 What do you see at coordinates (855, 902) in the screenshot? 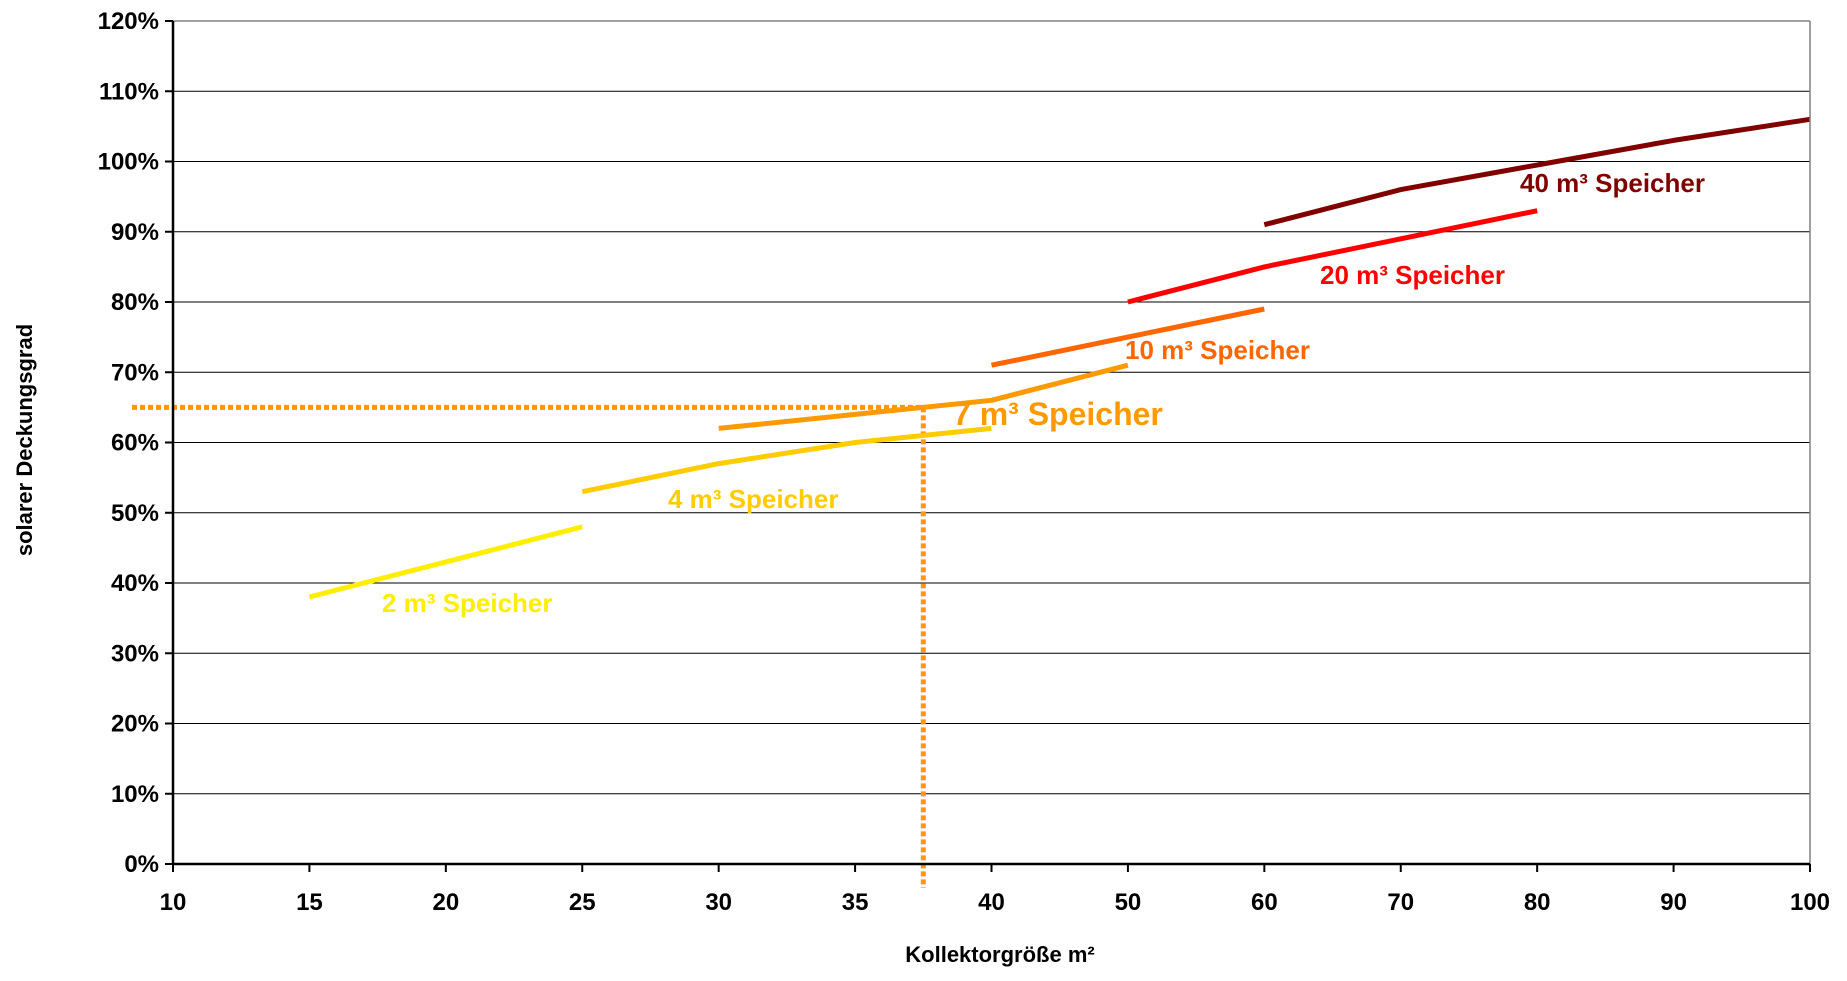
I see `x-tick-label: 35` at bounding box center [855, 902].